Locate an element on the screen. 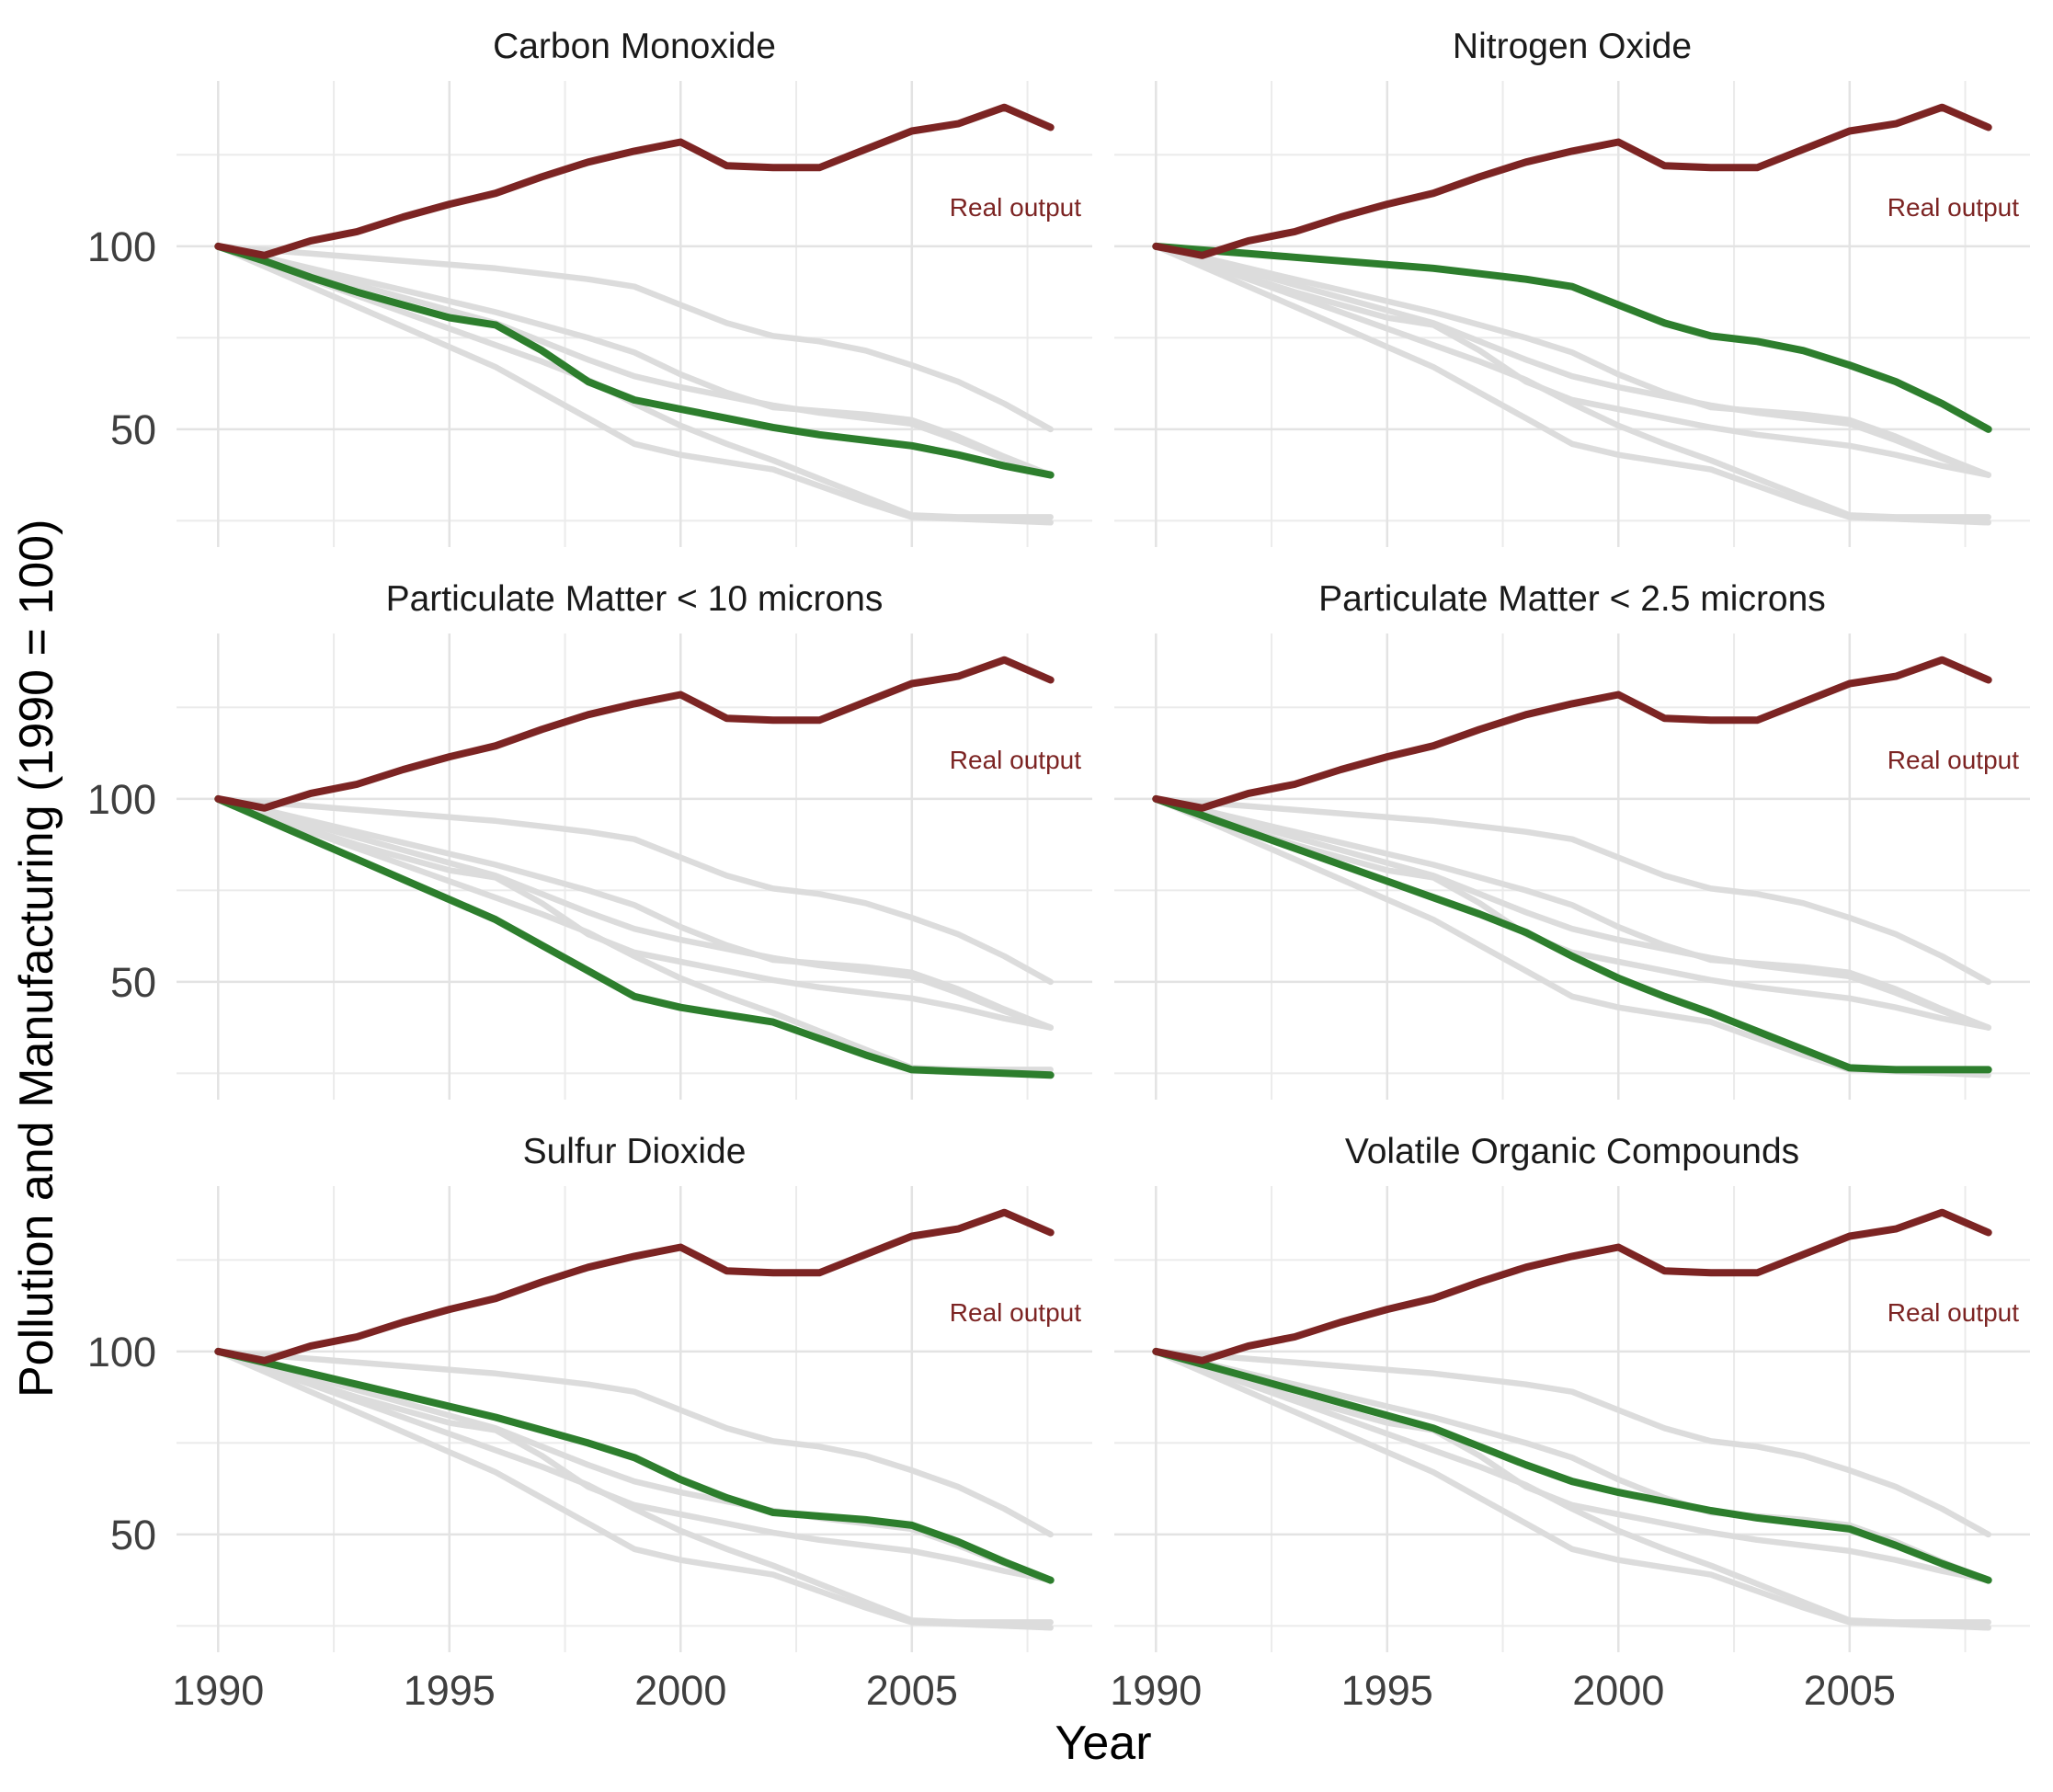 The height and width of the screenshot is (1792, 2053). facet-title-carbon-monoxide: Carbon Monoxide is located at coordinates (634, 47).